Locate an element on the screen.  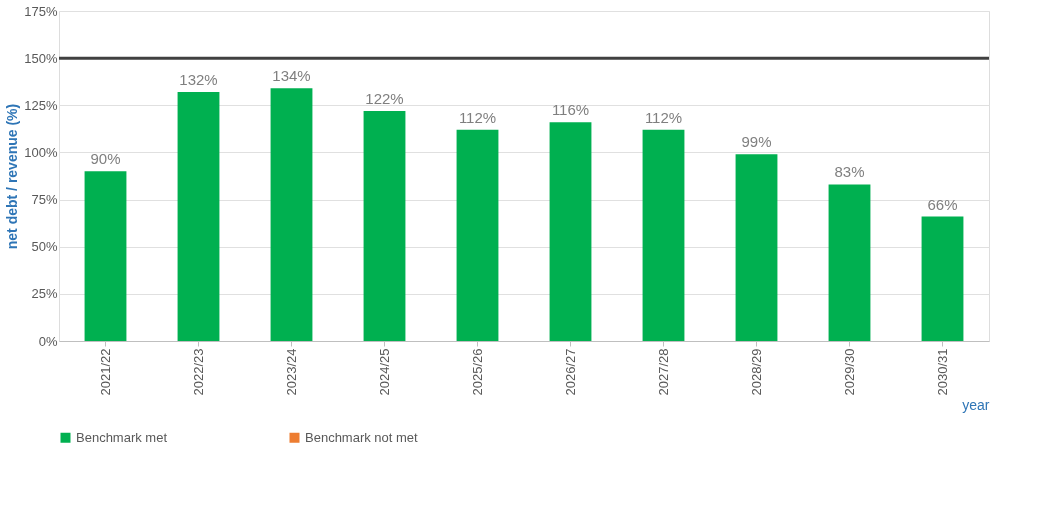
y-tick-label: 125% is located at coordinates (41, 105).